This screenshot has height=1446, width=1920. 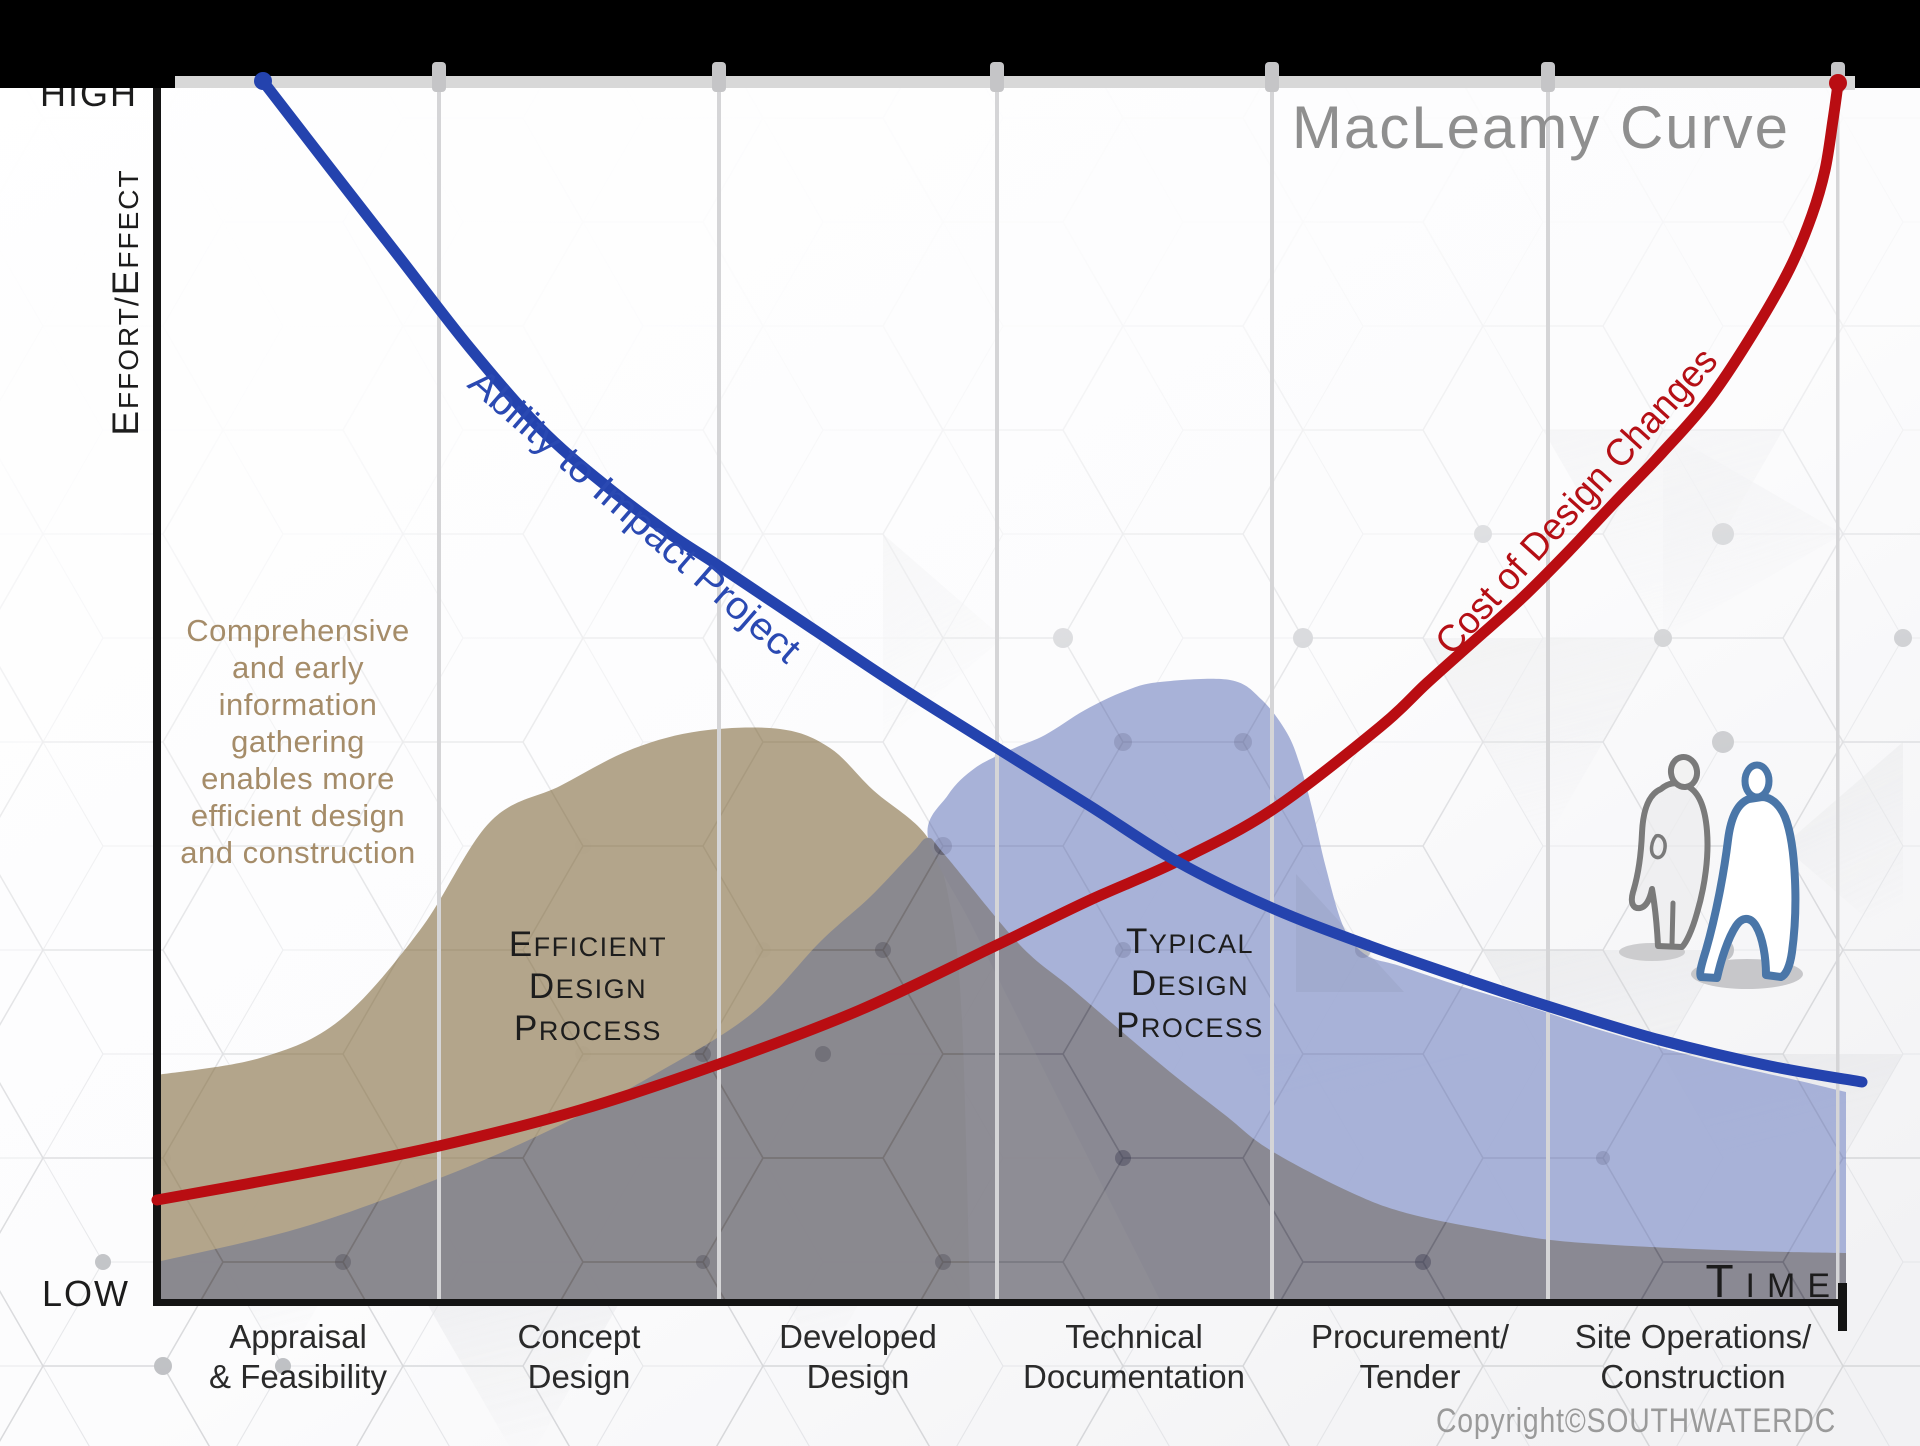 What do you see at coordinates (298, 704) in the screenshot?
I see `svg-text: information` at bounding box center [298, 704].